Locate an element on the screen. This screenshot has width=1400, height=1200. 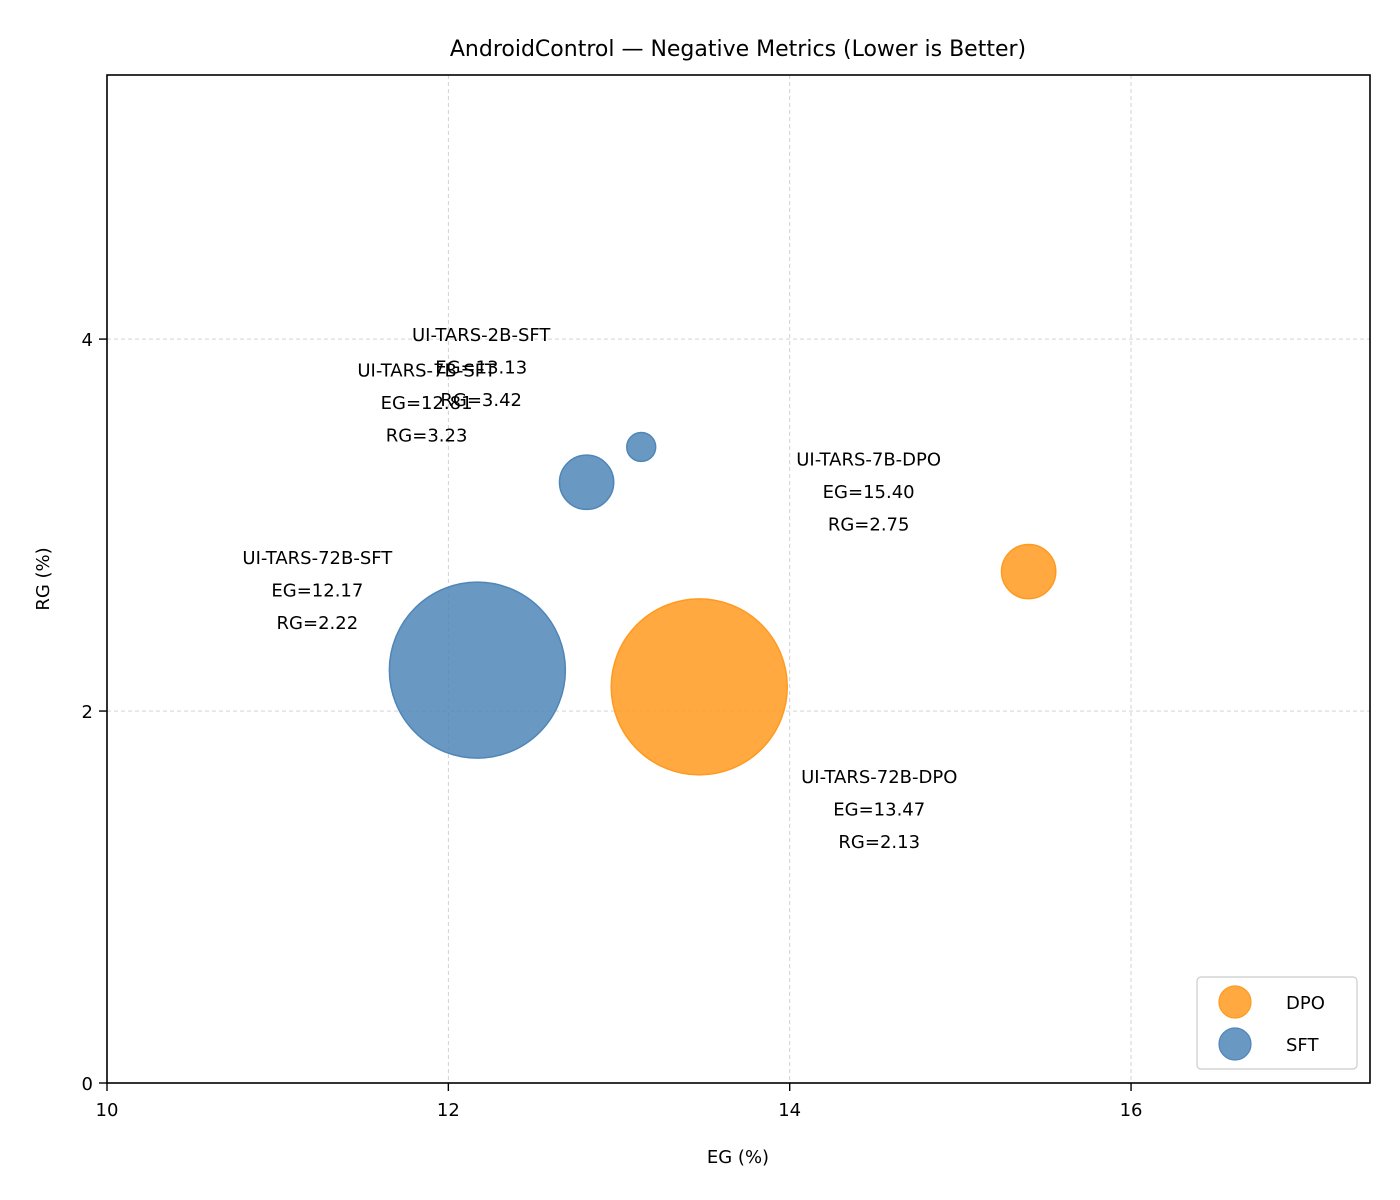
point-ui-tars-72b-sft is located at coordinates (477, 670).